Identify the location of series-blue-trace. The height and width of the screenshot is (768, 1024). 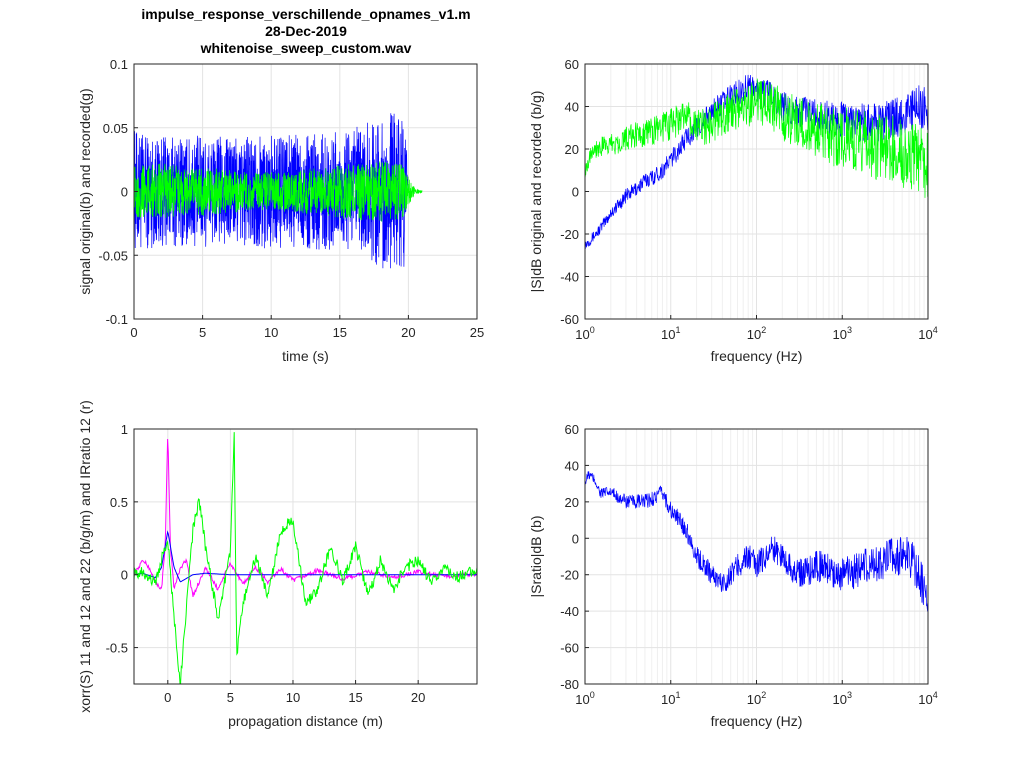
(271, 191).